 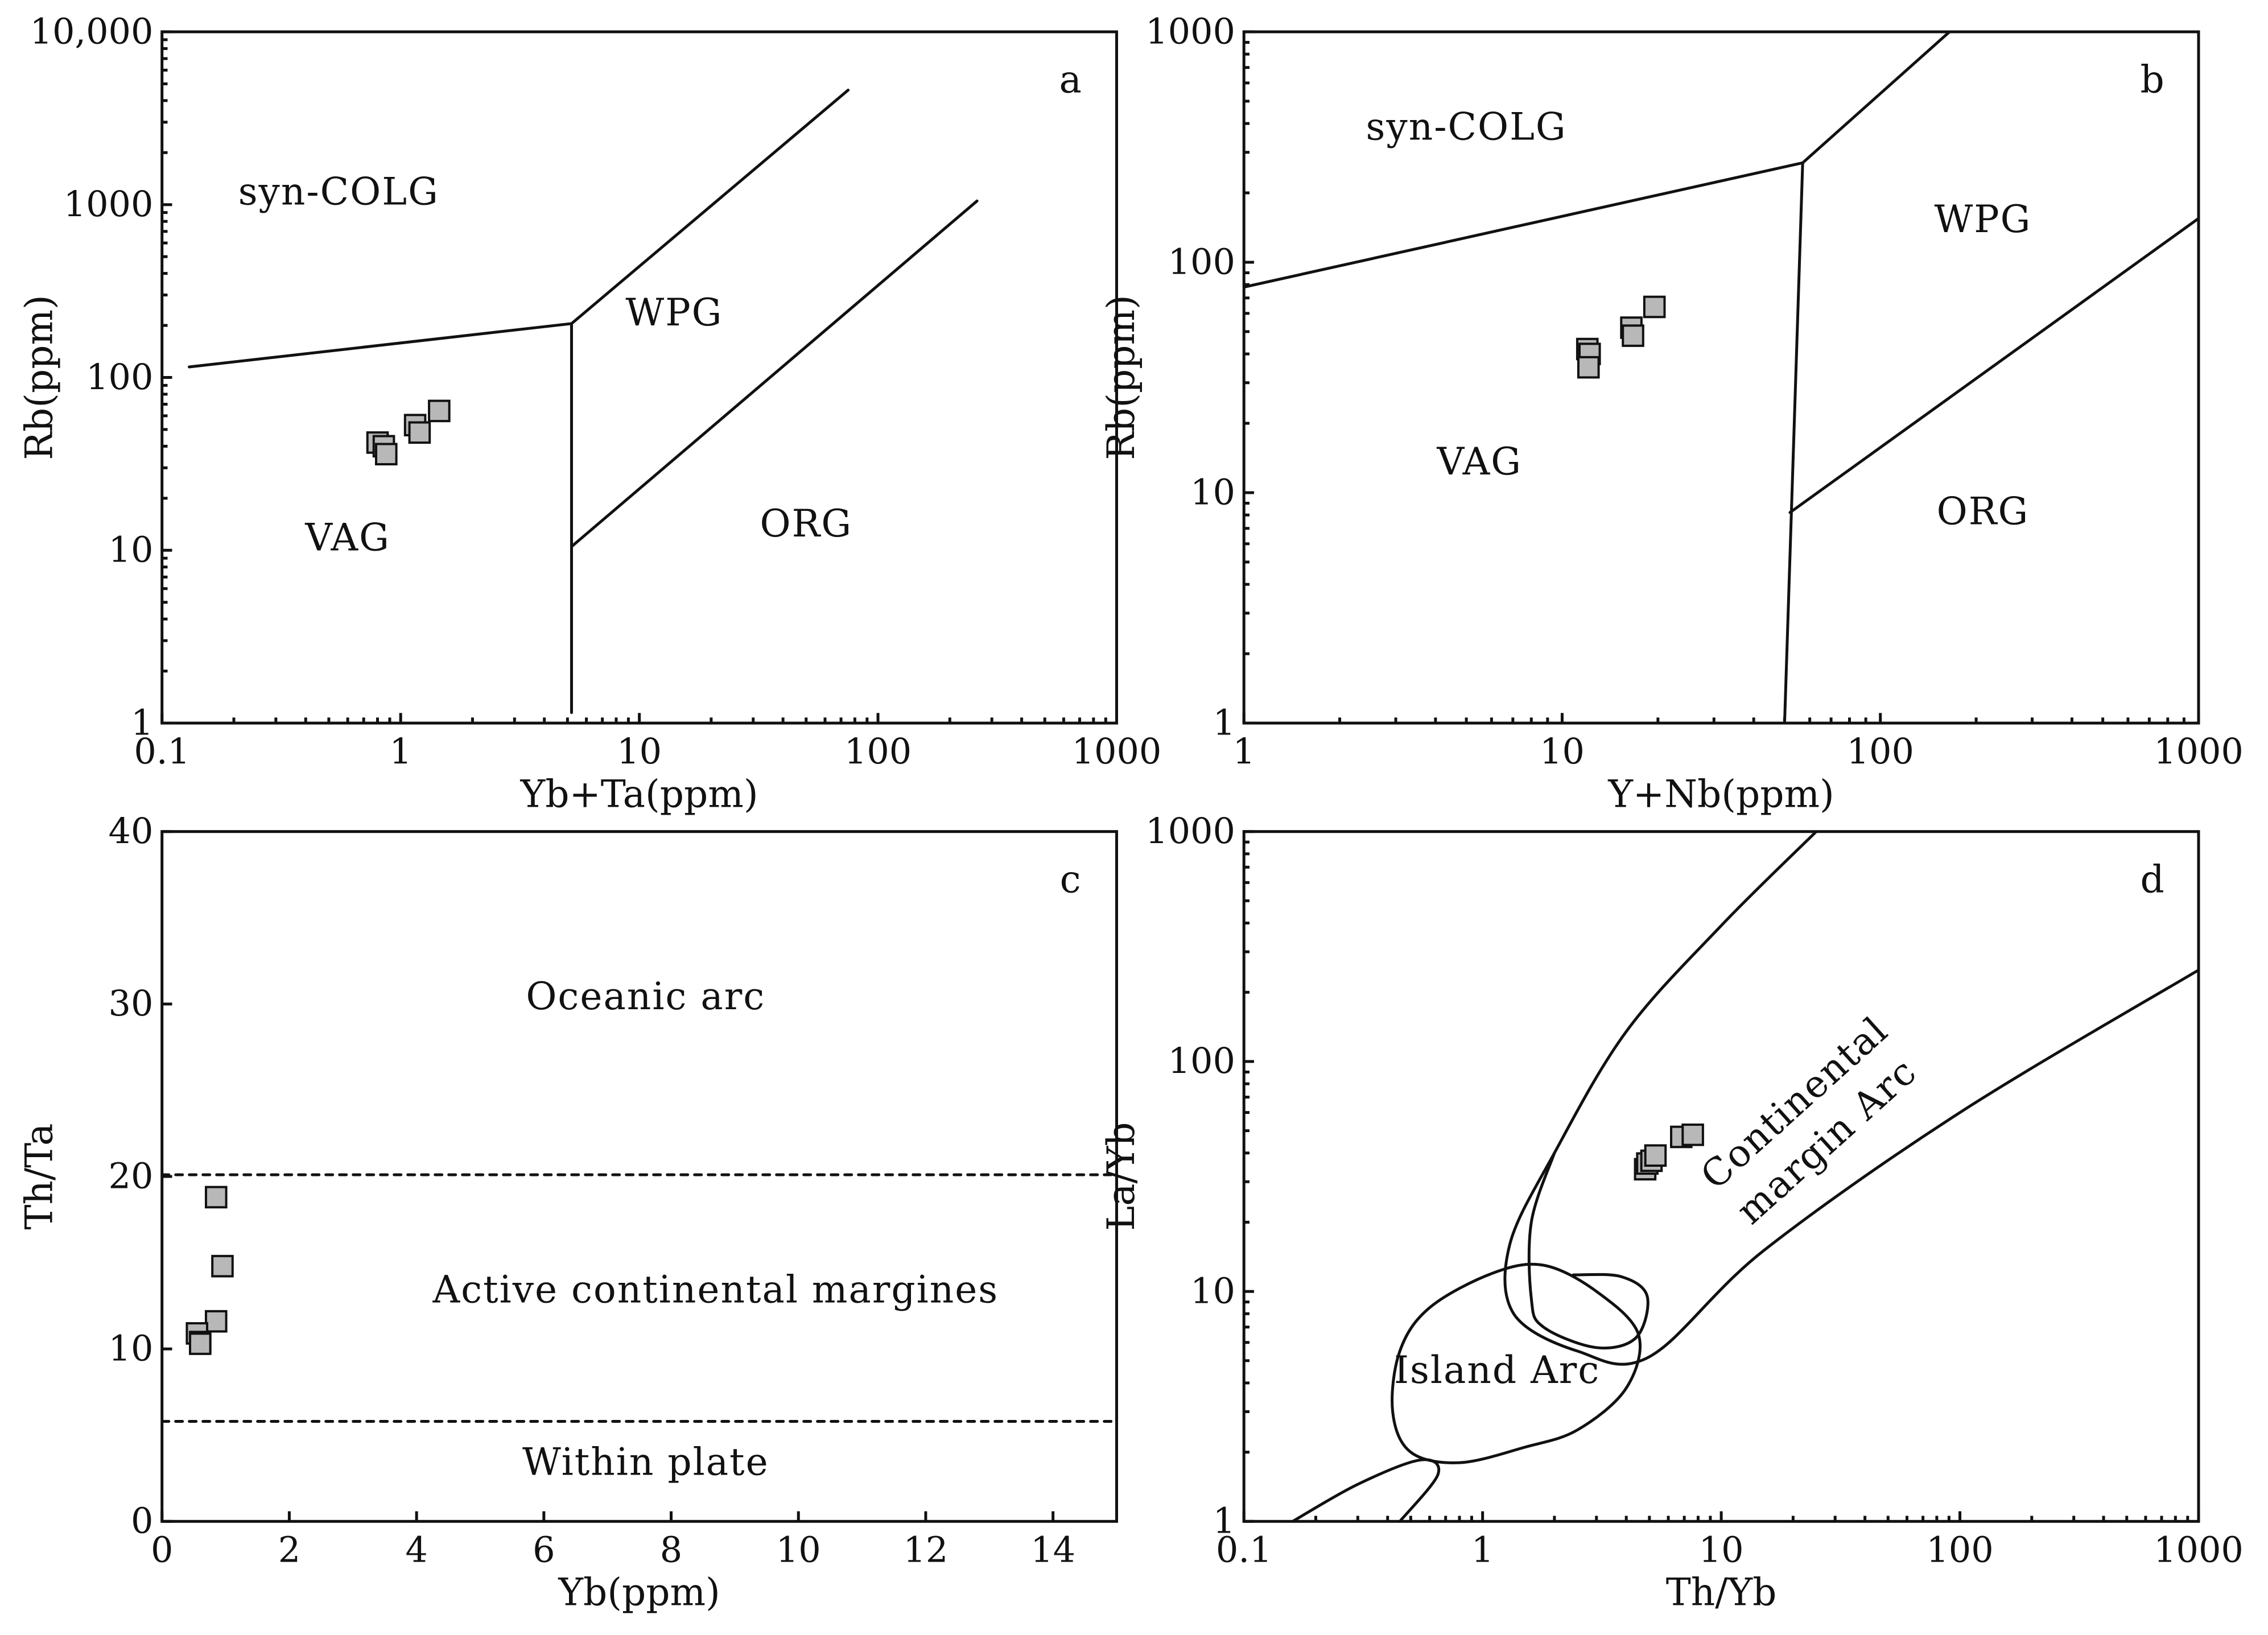 I want to click on field-label: Within plate, so click(x=646, y=1462).